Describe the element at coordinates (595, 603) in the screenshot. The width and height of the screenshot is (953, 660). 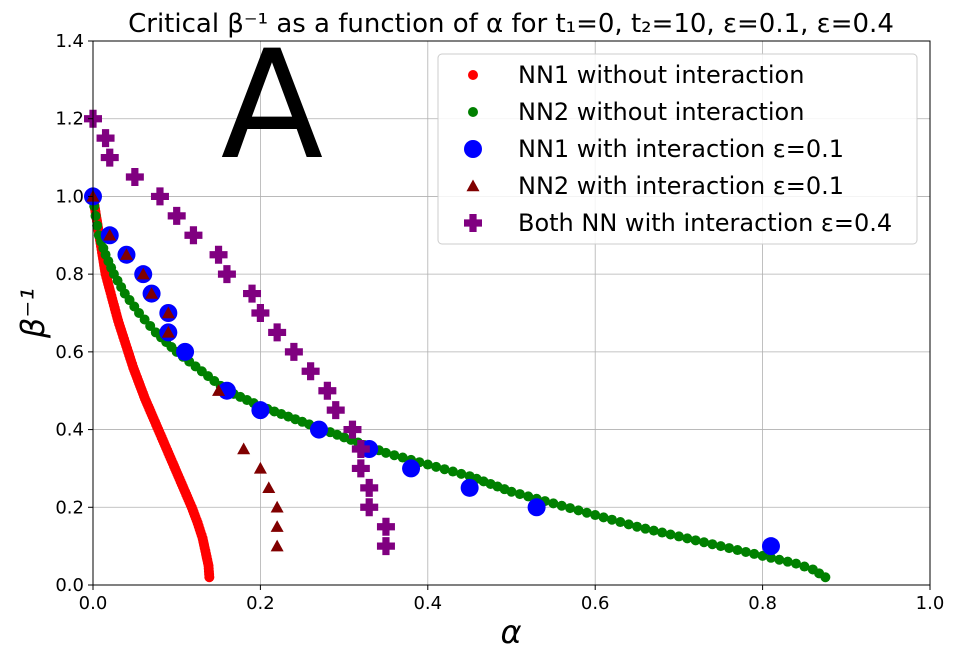
I see `x-tick-label: 0.6` at that location.